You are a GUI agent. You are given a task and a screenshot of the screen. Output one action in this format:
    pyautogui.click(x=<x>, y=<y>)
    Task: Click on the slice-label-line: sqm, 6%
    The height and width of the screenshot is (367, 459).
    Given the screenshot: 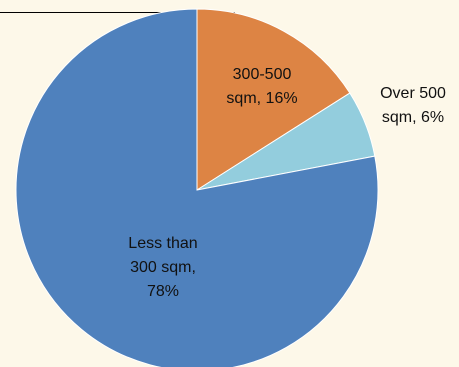 What is the action you would take?
    pyautogui.click(x=413, y=117)
    